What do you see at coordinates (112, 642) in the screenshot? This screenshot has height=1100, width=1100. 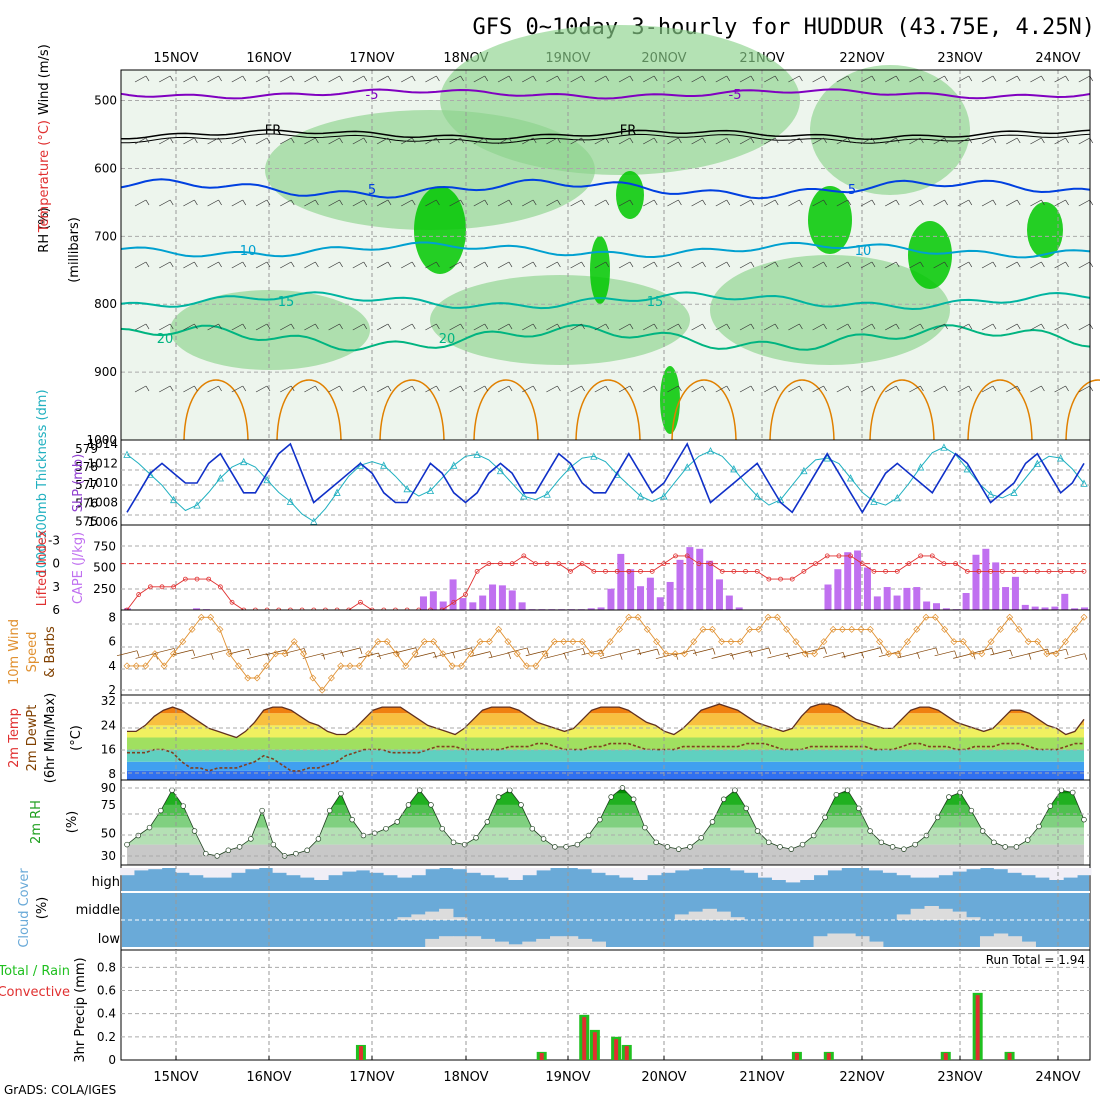 I see `wind-tick: 6` at bounding box center [112, 642].